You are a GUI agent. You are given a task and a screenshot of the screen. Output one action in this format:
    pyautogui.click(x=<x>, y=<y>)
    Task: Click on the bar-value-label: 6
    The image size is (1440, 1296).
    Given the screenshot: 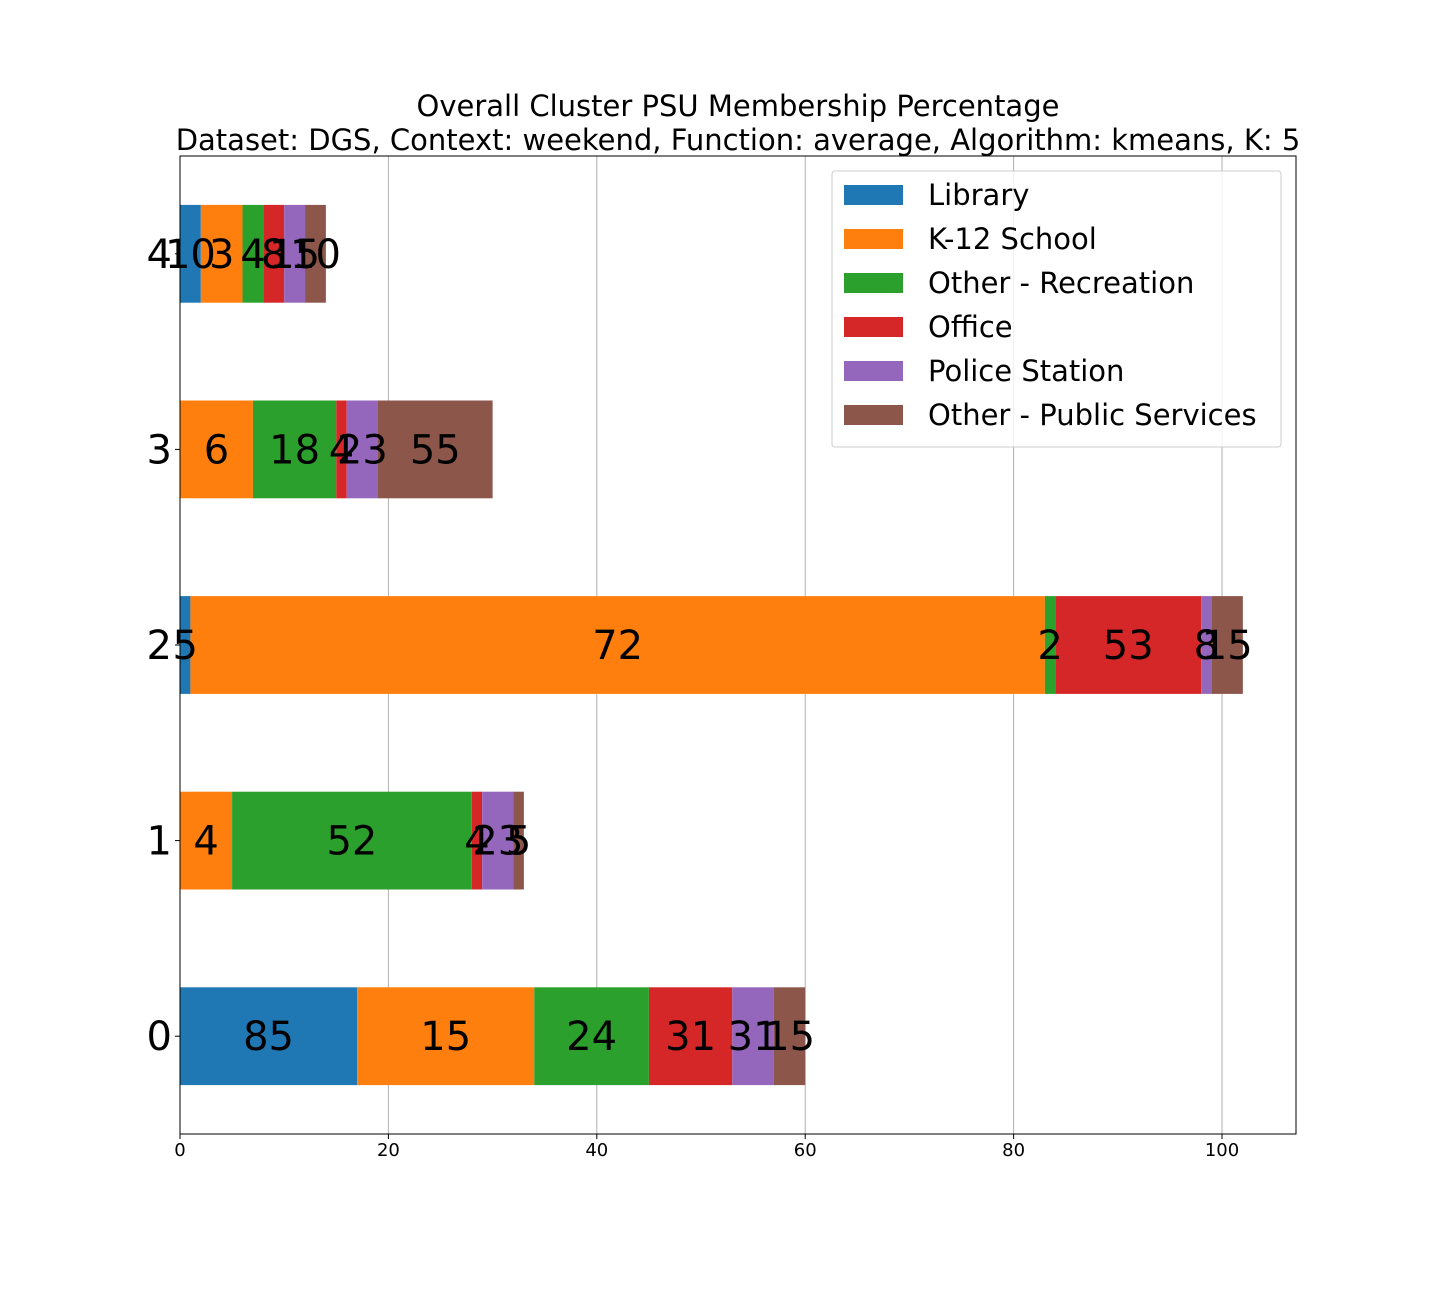 What is the action you would take?
    pyautogui.click(x=216, y=450)
    